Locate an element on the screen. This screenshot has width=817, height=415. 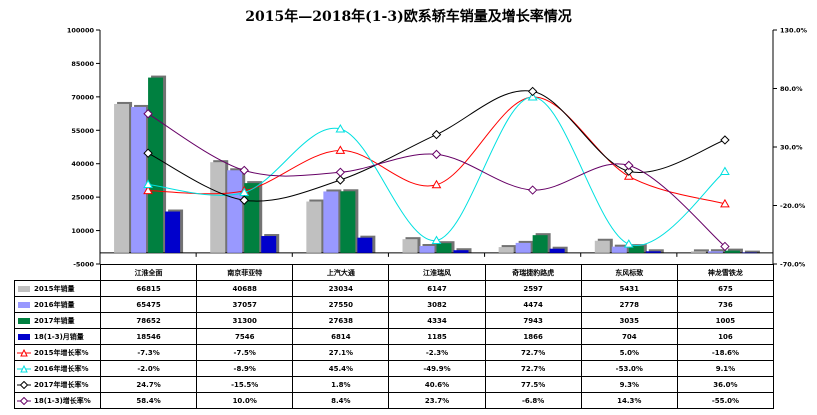
table-cell: 37057 is located at coordinates (245, 304).